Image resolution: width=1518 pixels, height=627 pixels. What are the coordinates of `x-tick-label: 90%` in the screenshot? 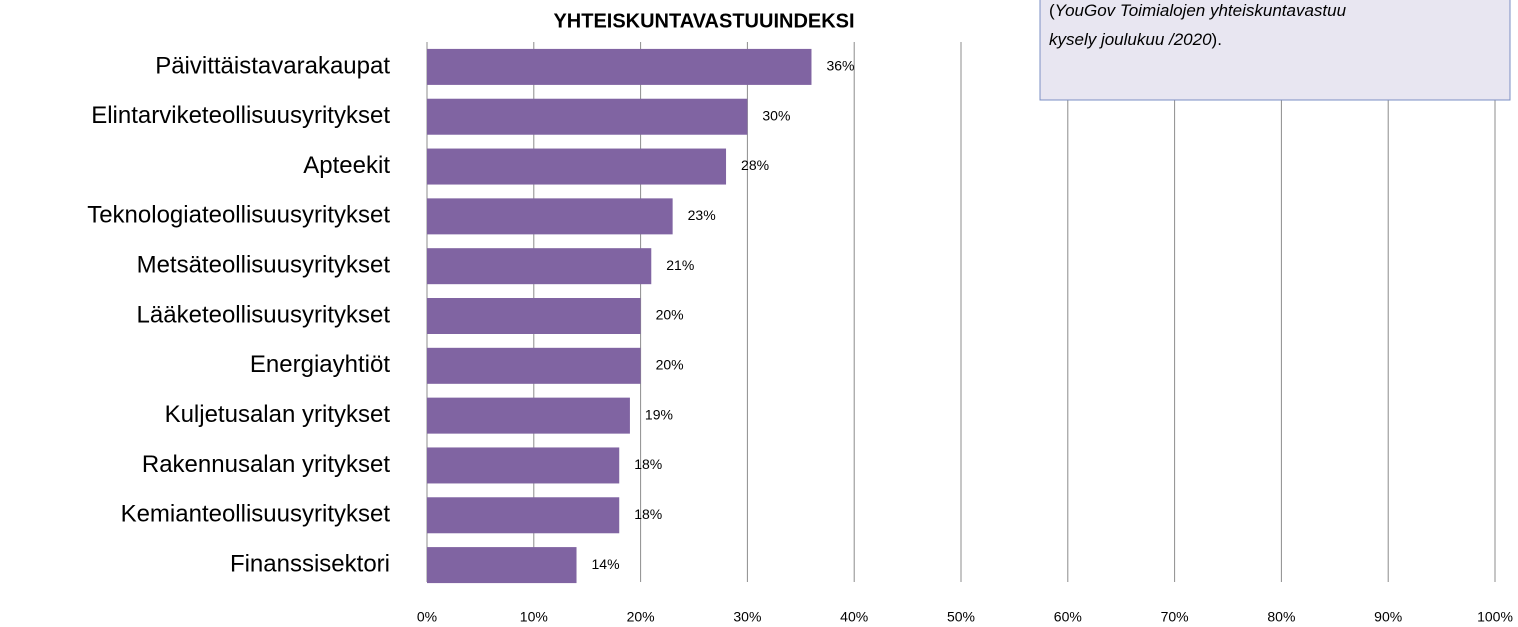 It's located at (1388, 617).